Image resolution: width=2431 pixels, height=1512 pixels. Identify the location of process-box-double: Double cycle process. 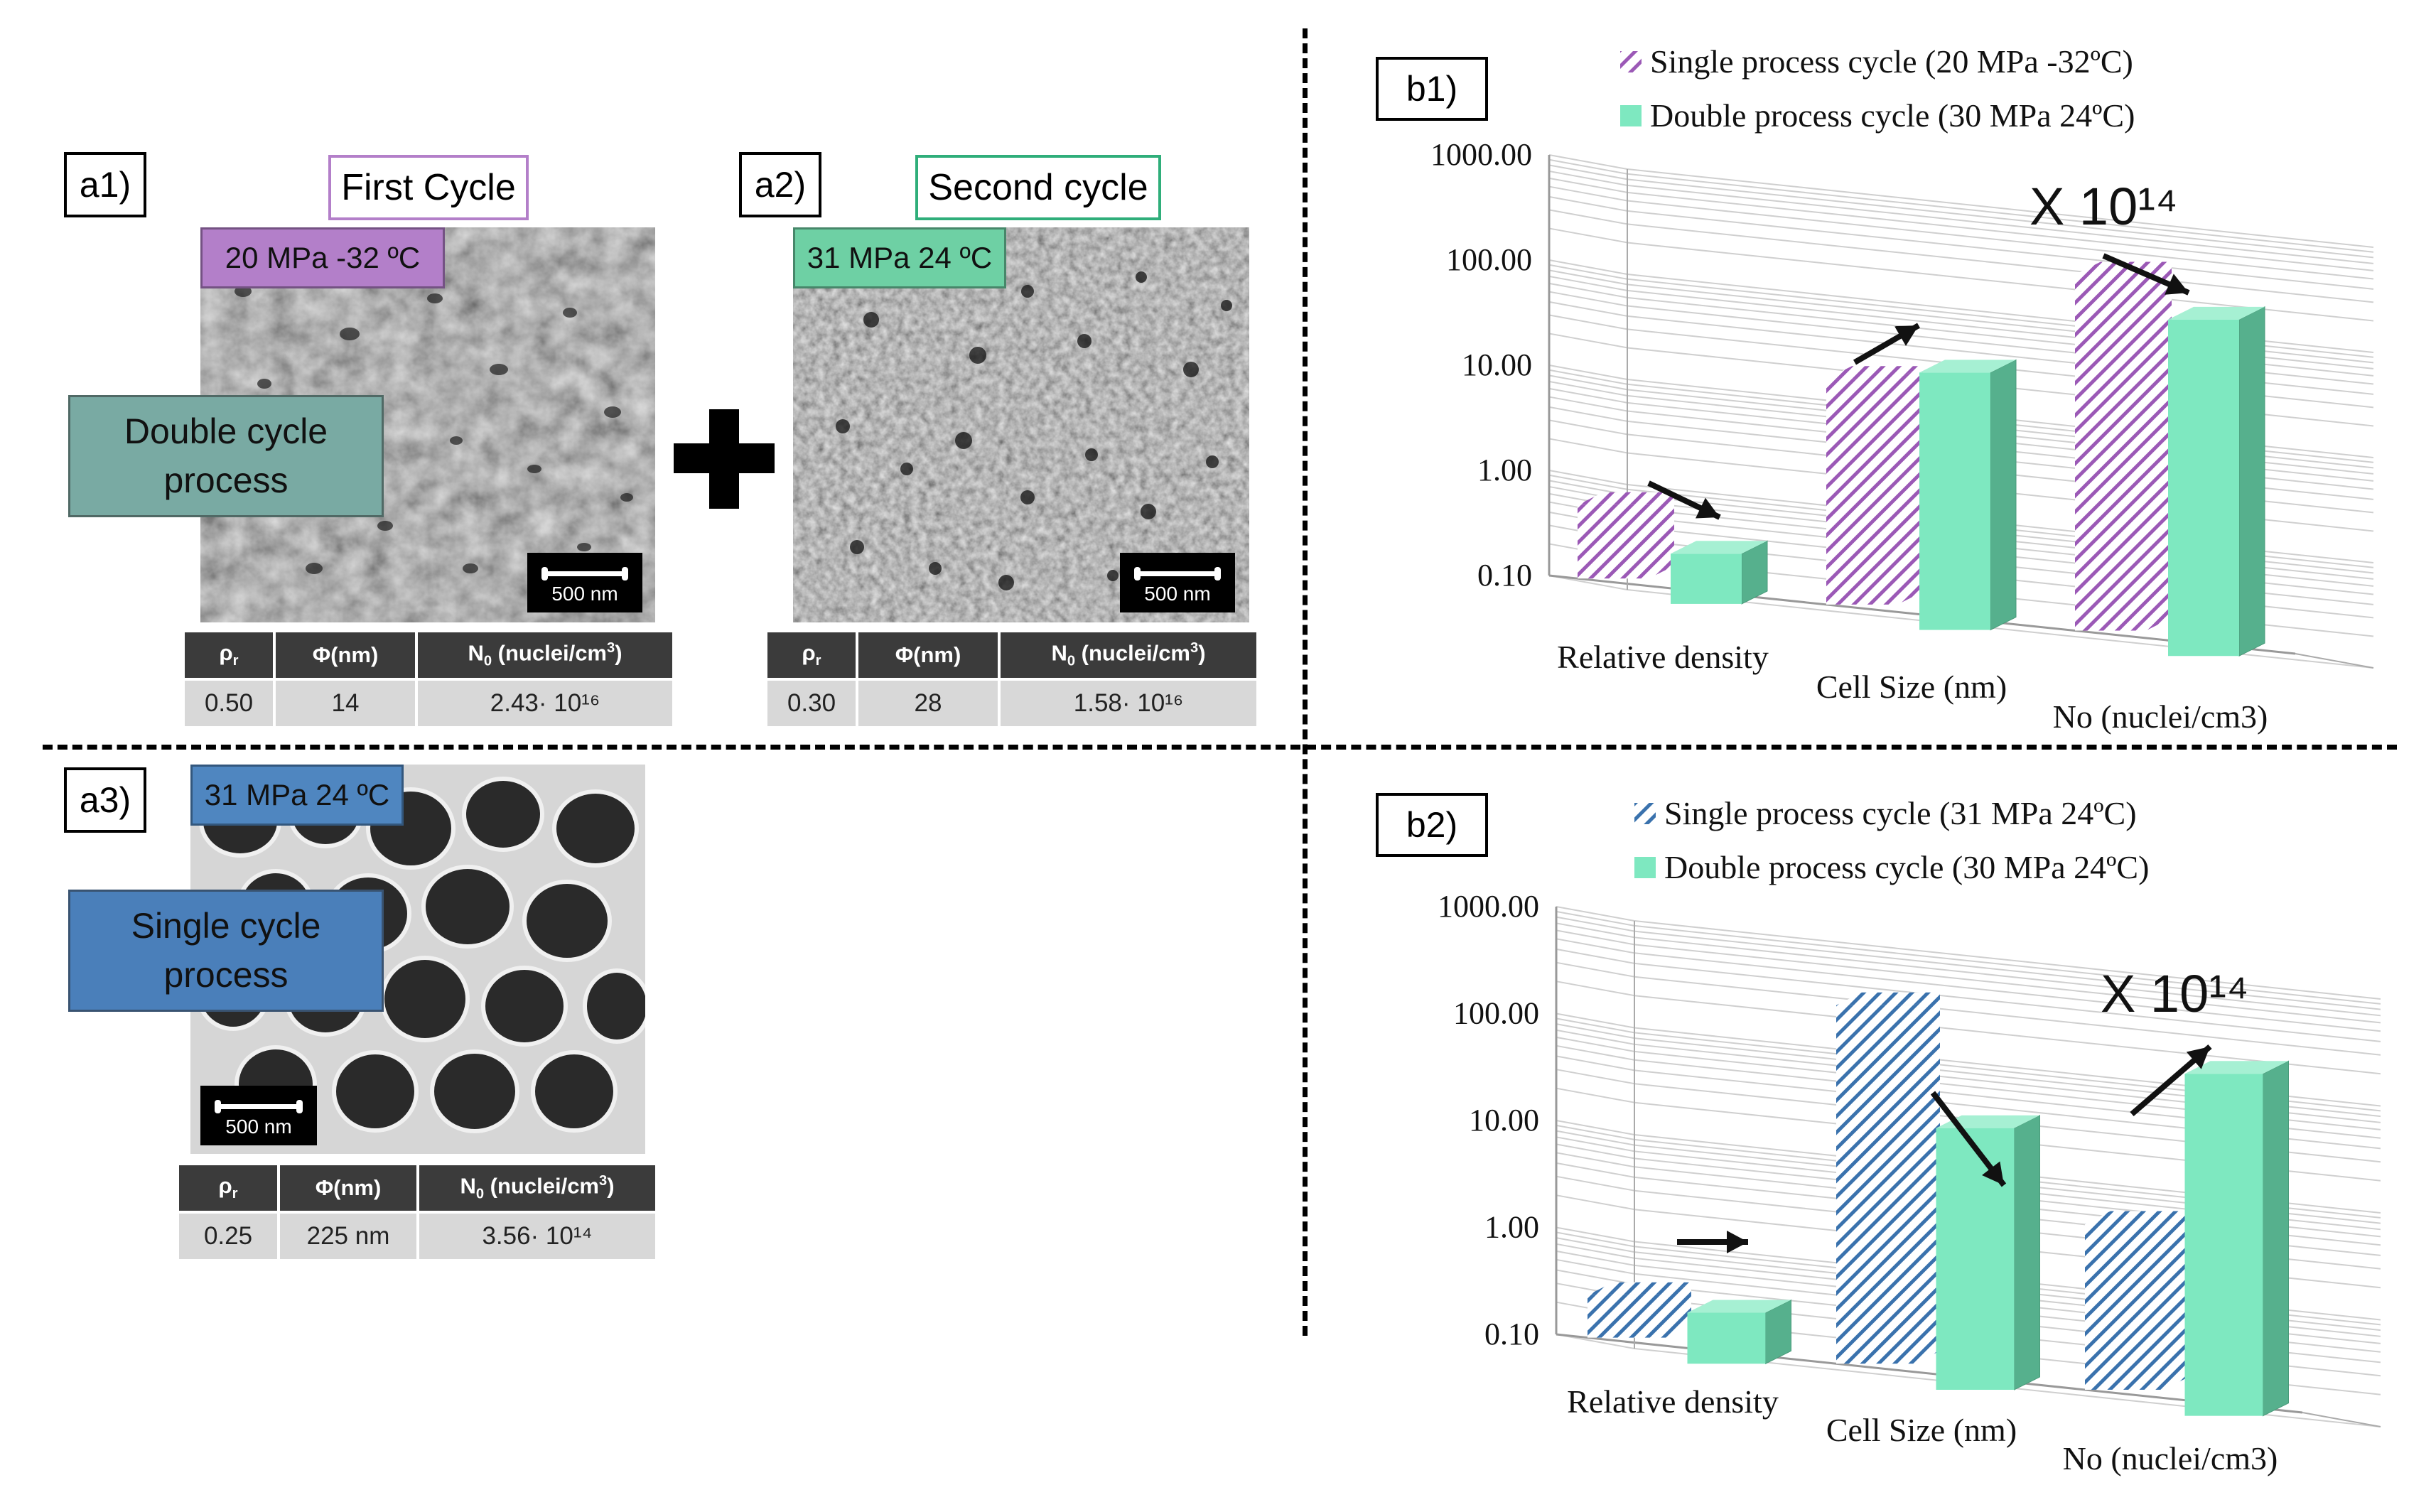
(226, 456).